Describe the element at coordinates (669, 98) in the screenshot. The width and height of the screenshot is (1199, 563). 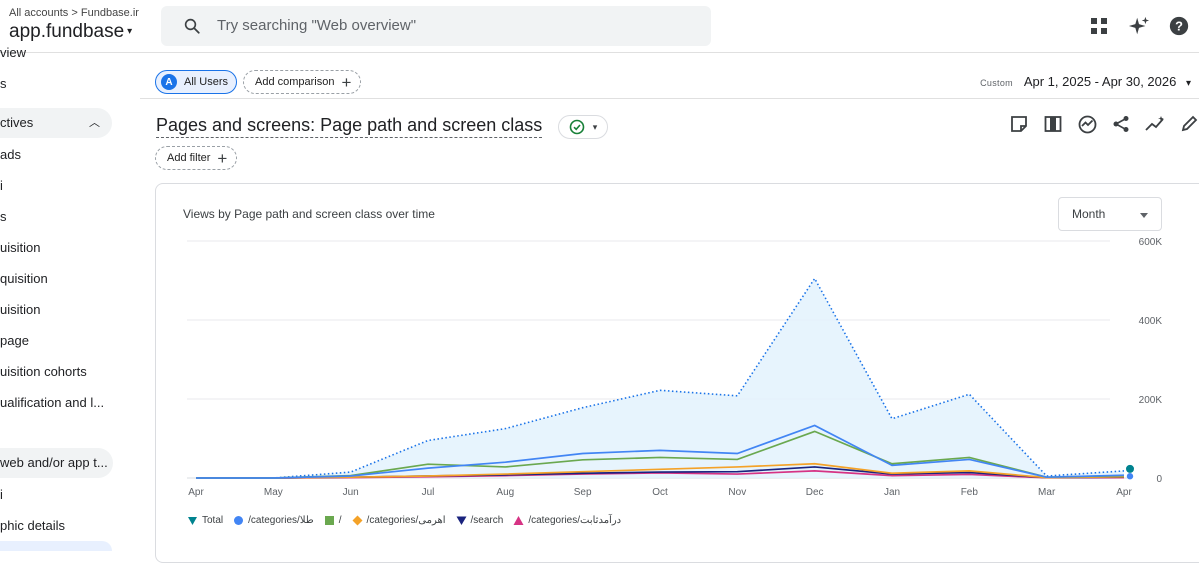
I see `toolbar-divider` at that location.